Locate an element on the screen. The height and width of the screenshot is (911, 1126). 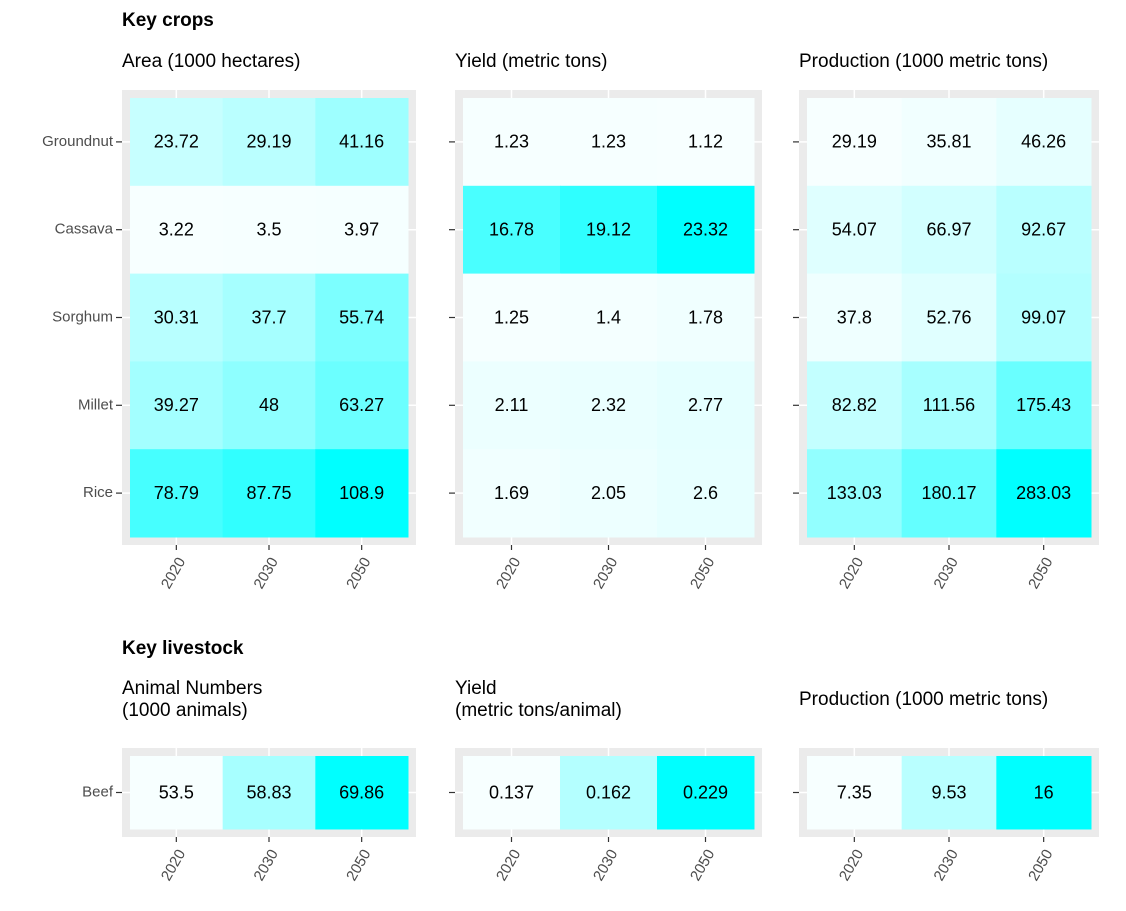
cell-label: 2.6 is located at coordinates (705, 493).